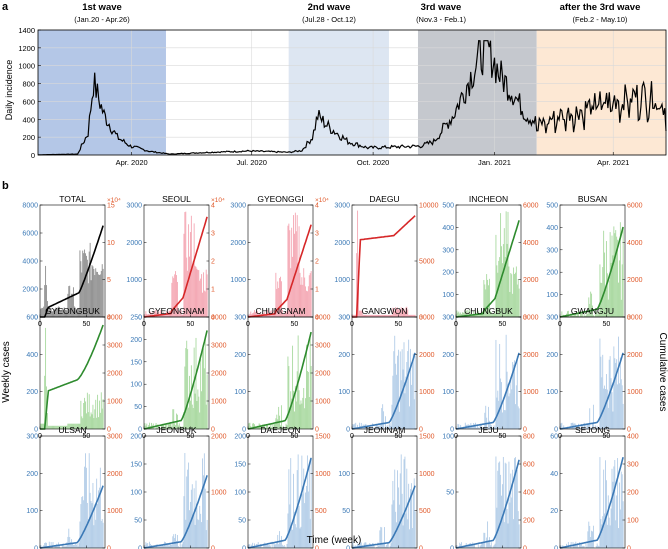 This screenshot has width=668, height=549. I want to click on y-tick-label: 1000, so click(26, 66).